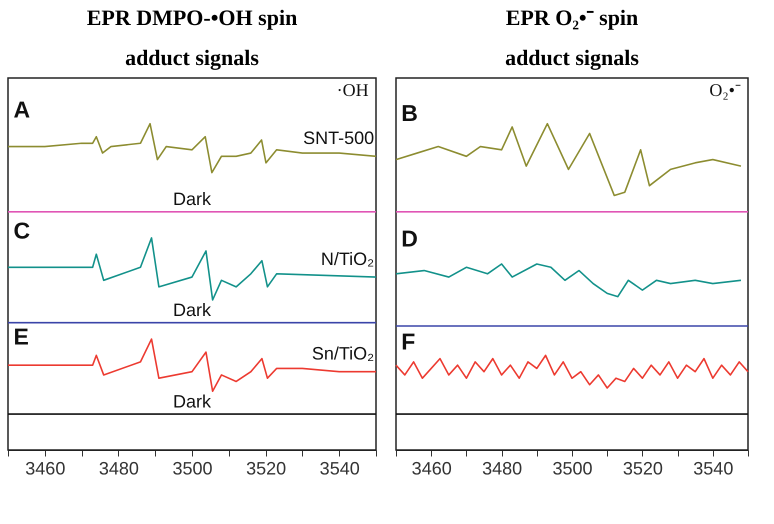 The image size is (774, 524). Describe the element at coordinates (409, 113) in the screenshot. I see `annotation: B` at that location.